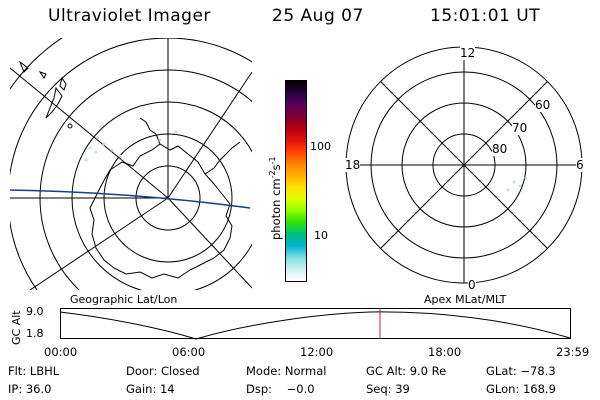 The width and height of the screenshot is (600, 400). I want to click on mlt-label-dusk: 18, so click(353, 165).